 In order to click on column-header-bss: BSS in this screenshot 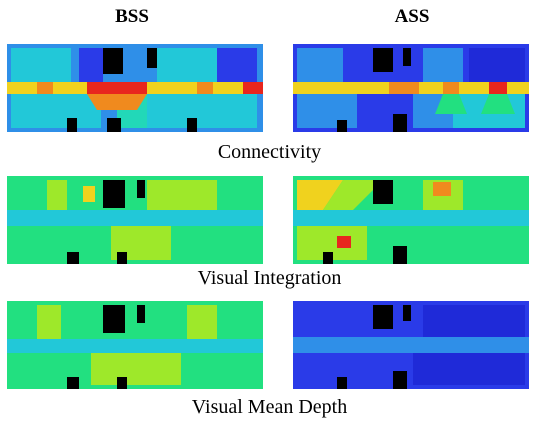, I will do `click(132, 16)`.